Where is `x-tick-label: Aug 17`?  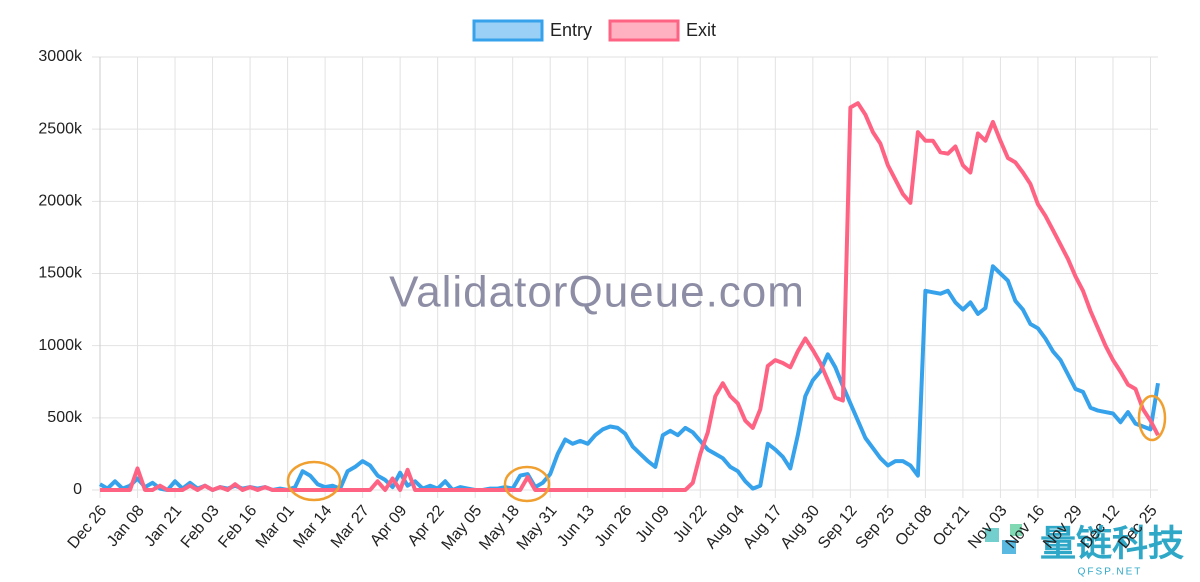
x-tick-label: Aug 17 is located at coordinates (763, 527).